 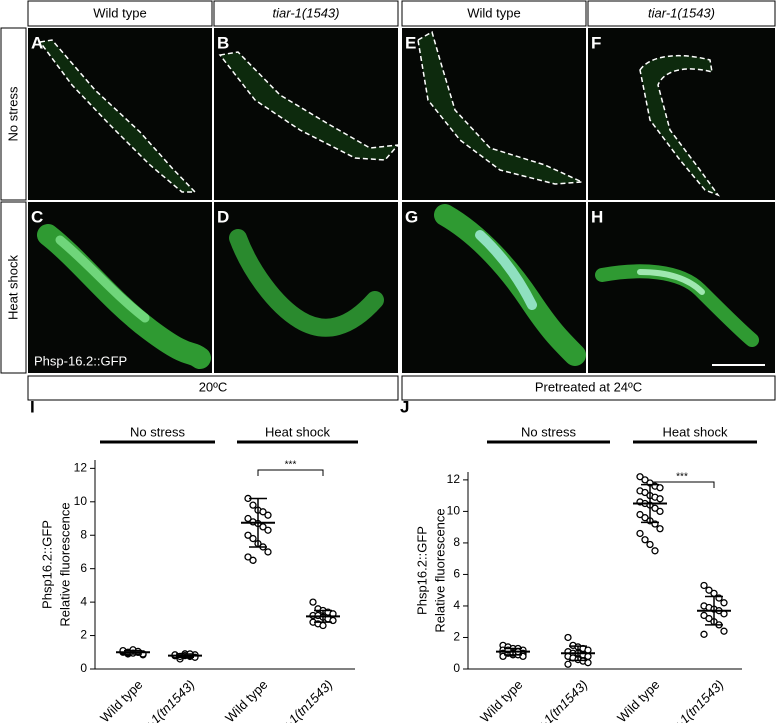 I want to click on group-label: Heat shock, so click(x=695, y=431).